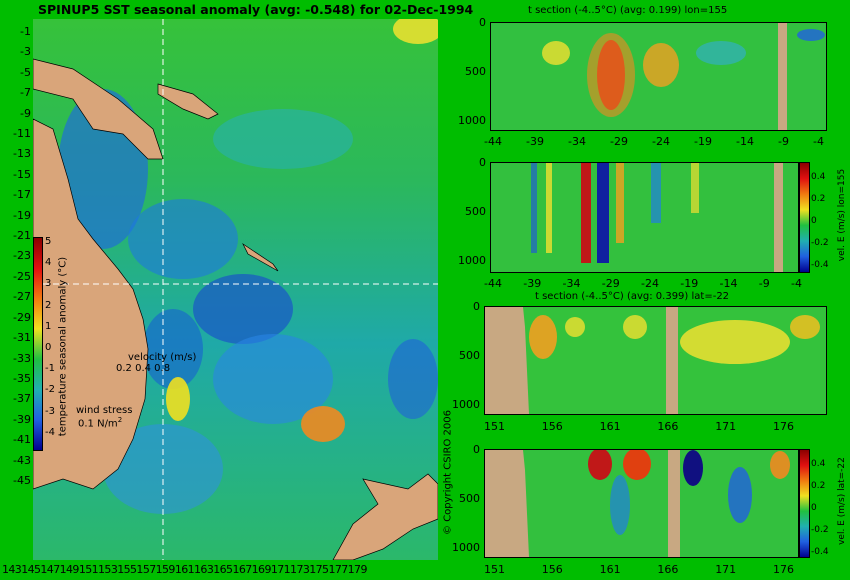  What do you see at coordinates (658, 76) in the screenshot?
I see `section1-plot` at bounding box center [658, 76].